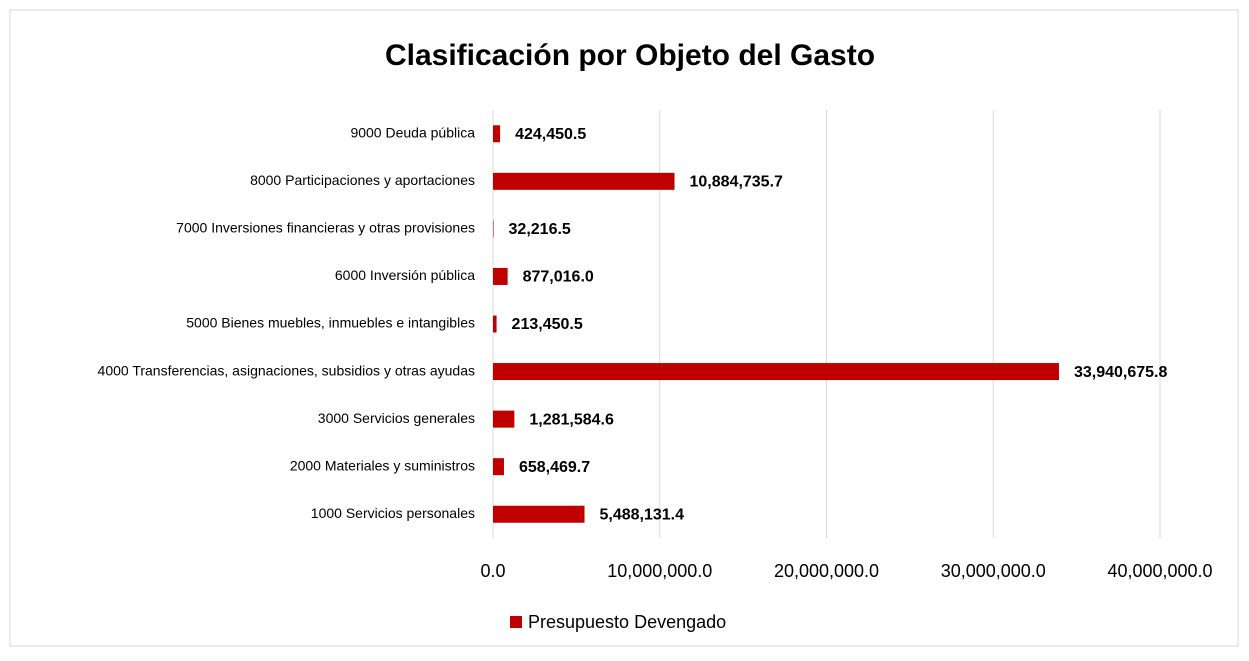 Image resolution: width=1249 pixels, height=661 pixels. Describe the element at coordinates (993, 571) in the screenshot. I see `x-tick-label: 30,000,000.0` at that location.